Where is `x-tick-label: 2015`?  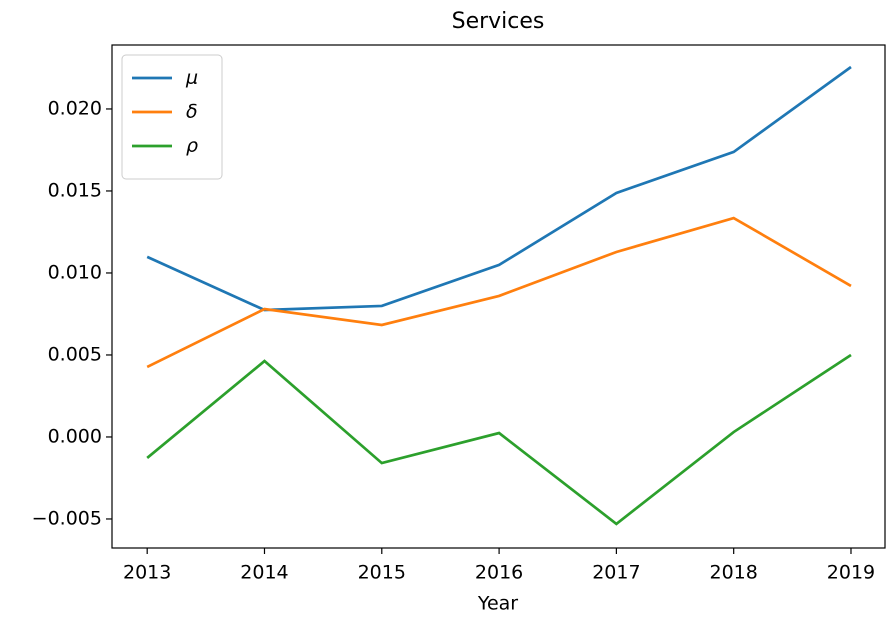
x-tick-label: 2015 is located at coordinates (382, 573).